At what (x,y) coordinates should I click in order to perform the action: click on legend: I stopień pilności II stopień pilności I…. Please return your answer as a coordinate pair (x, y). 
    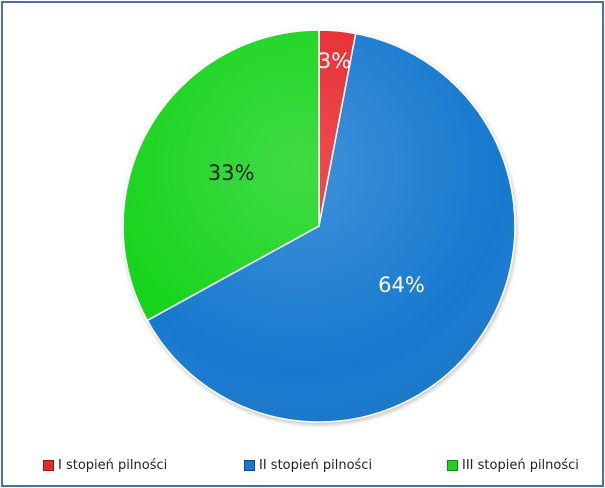
    Looking at the image, I should click on (302, 467).